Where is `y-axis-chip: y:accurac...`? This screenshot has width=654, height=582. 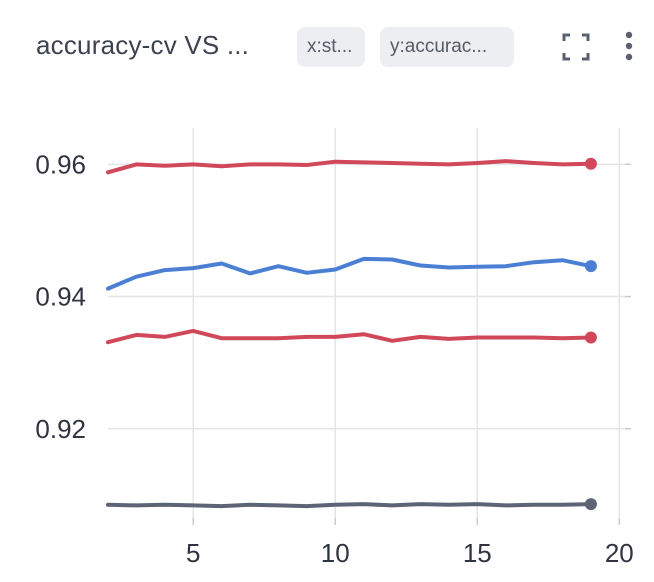 y-axis-chip: y:accurac... is located at coordinates (447, 47).